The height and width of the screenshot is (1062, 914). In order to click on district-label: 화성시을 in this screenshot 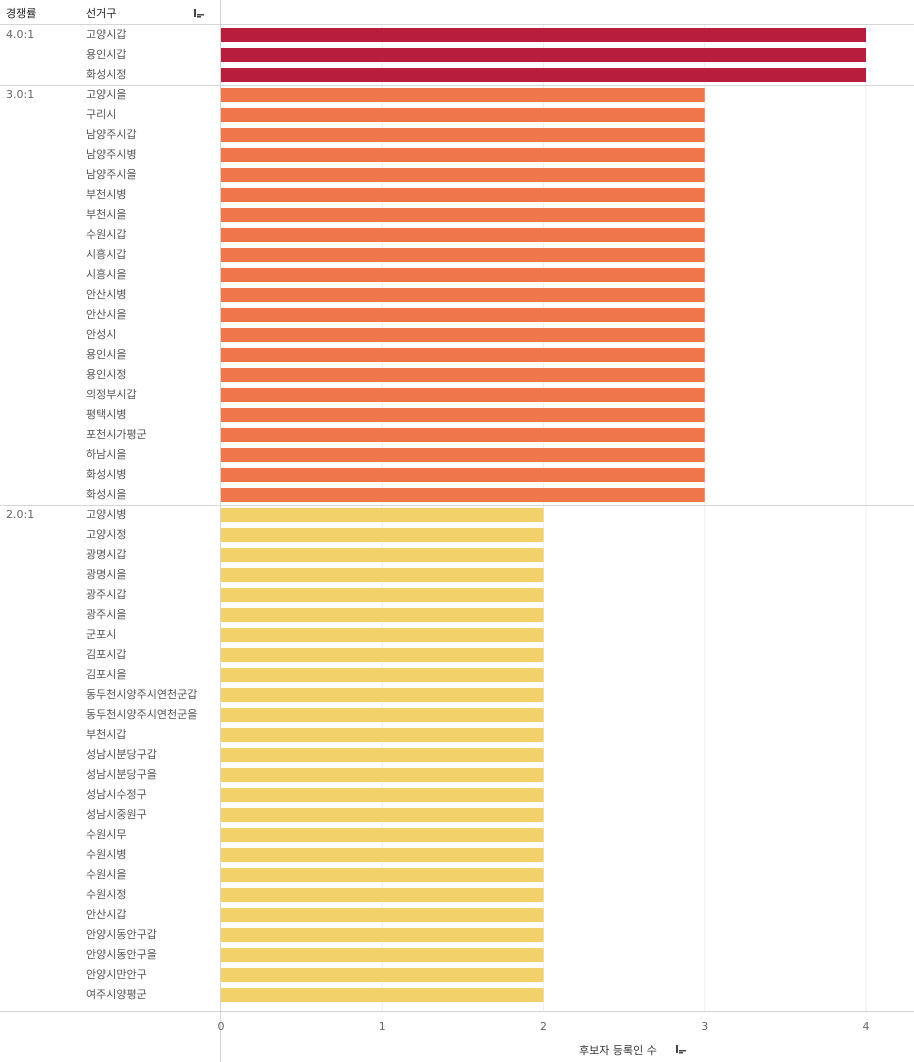, I will do `click(106, 494)`.